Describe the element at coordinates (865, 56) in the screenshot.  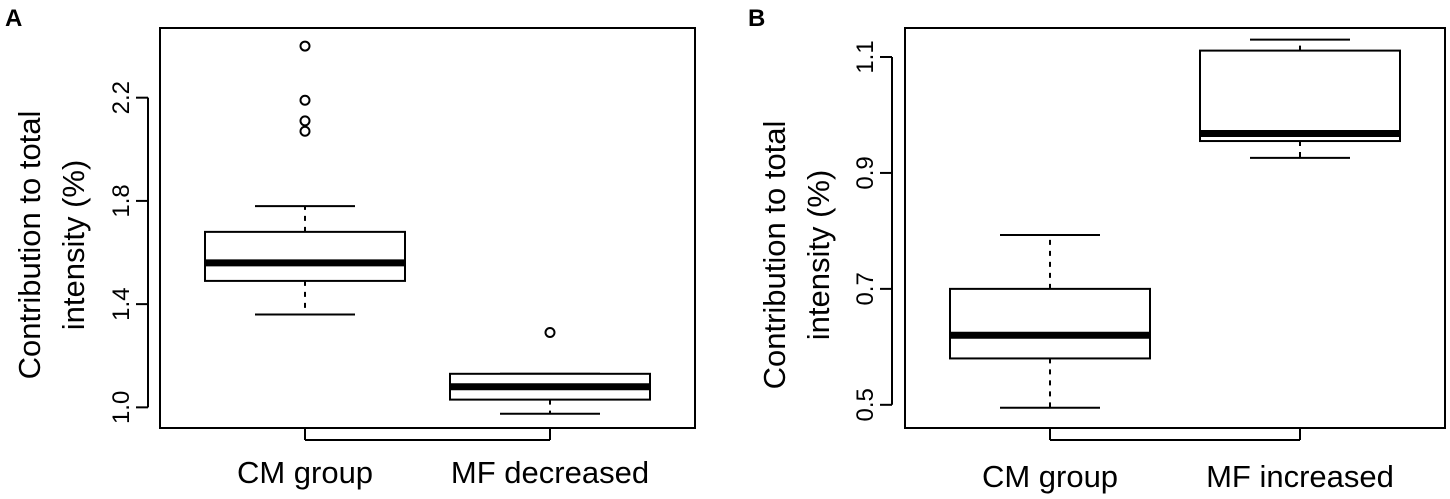
I see `y-tick-label-b-3: 1.1` at that location.